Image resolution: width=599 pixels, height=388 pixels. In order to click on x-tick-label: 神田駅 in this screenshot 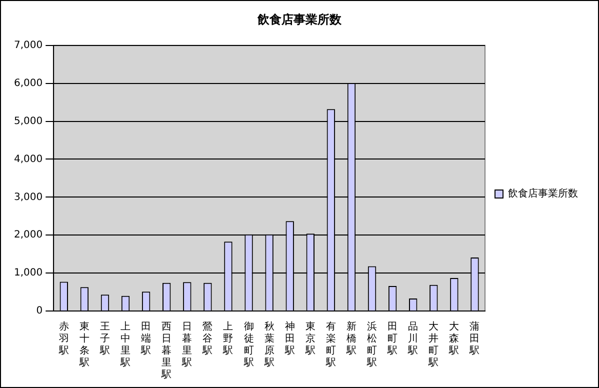, I will do `click(289, 338)`.